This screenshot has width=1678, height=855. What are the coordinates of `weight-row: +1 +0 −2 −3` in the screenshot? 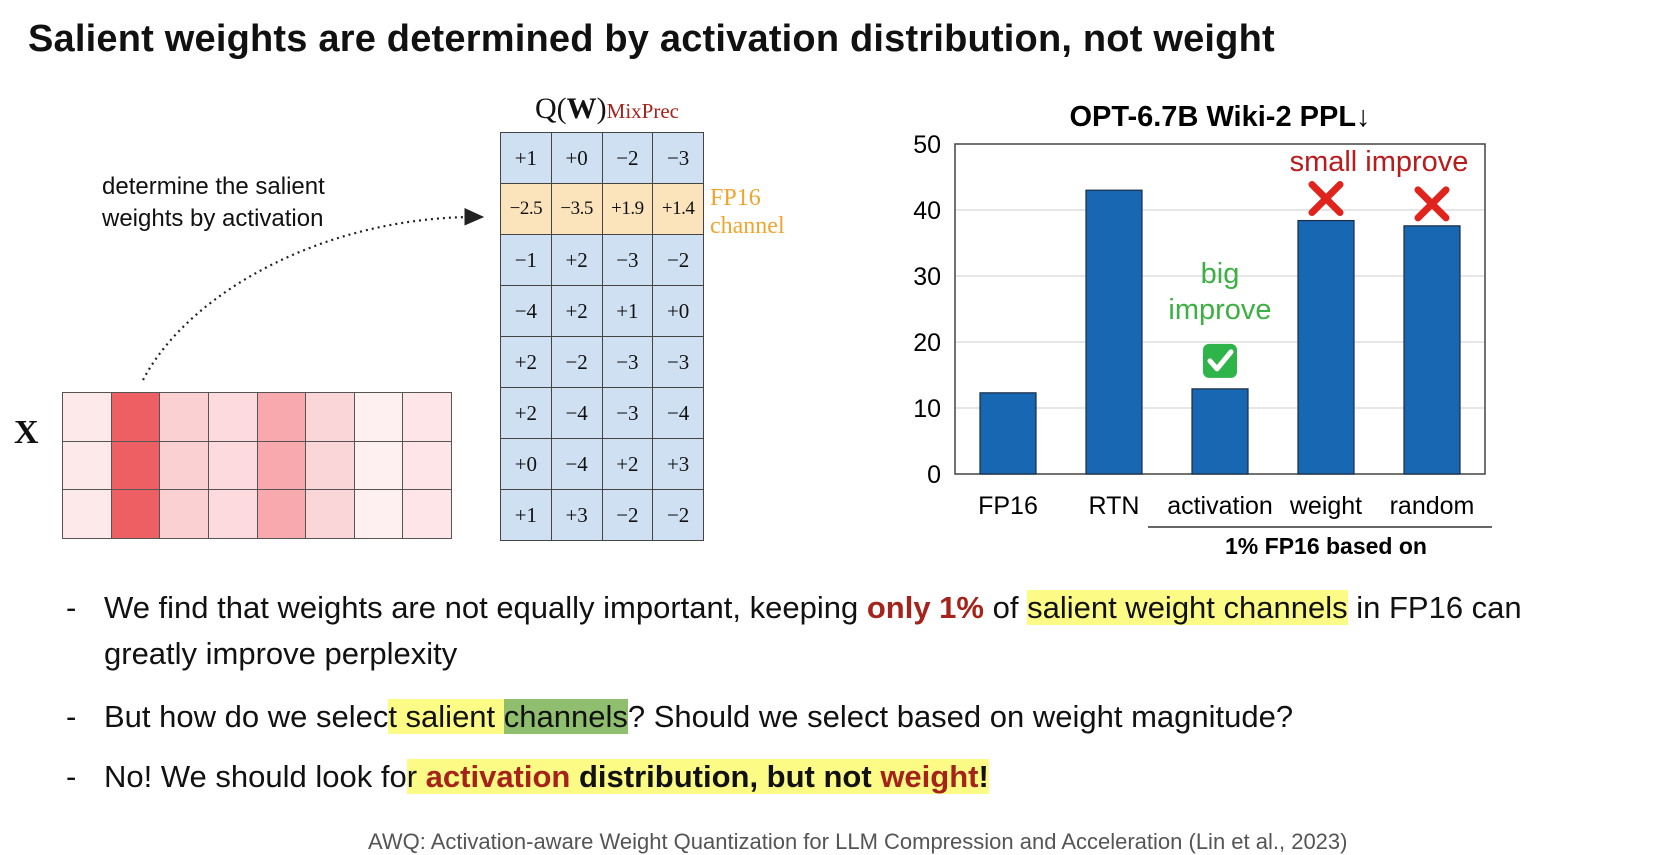 It's located at (602, 158).